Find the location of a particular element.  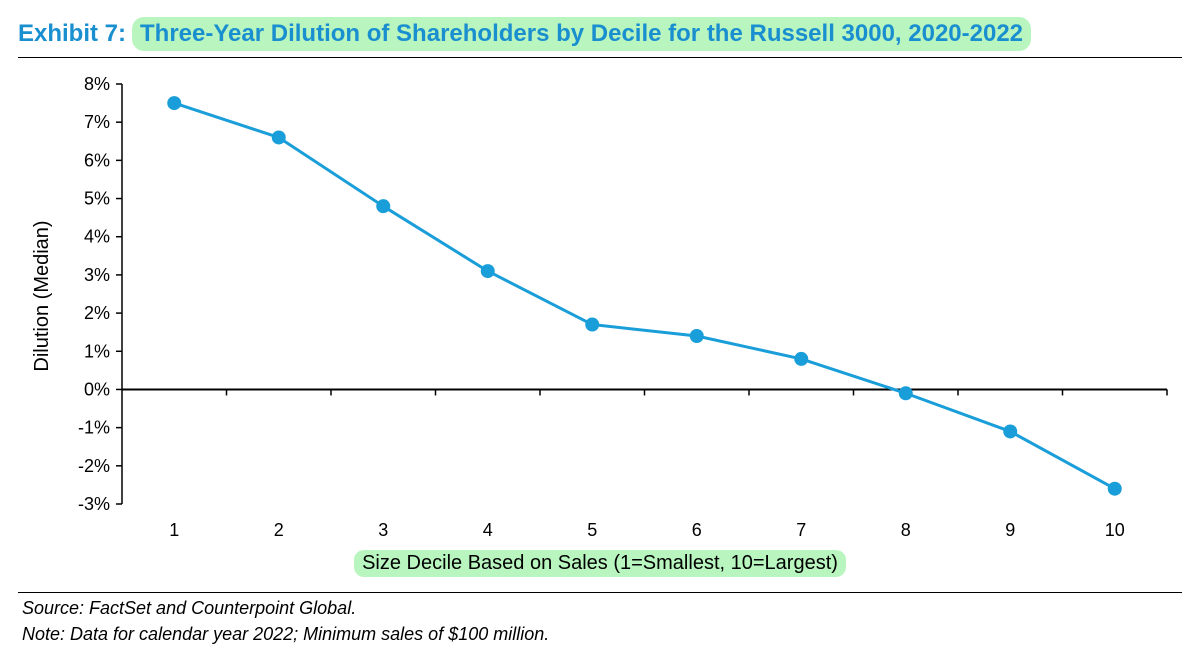

x-tick-label: 1 is located at coordinates (174, 530).